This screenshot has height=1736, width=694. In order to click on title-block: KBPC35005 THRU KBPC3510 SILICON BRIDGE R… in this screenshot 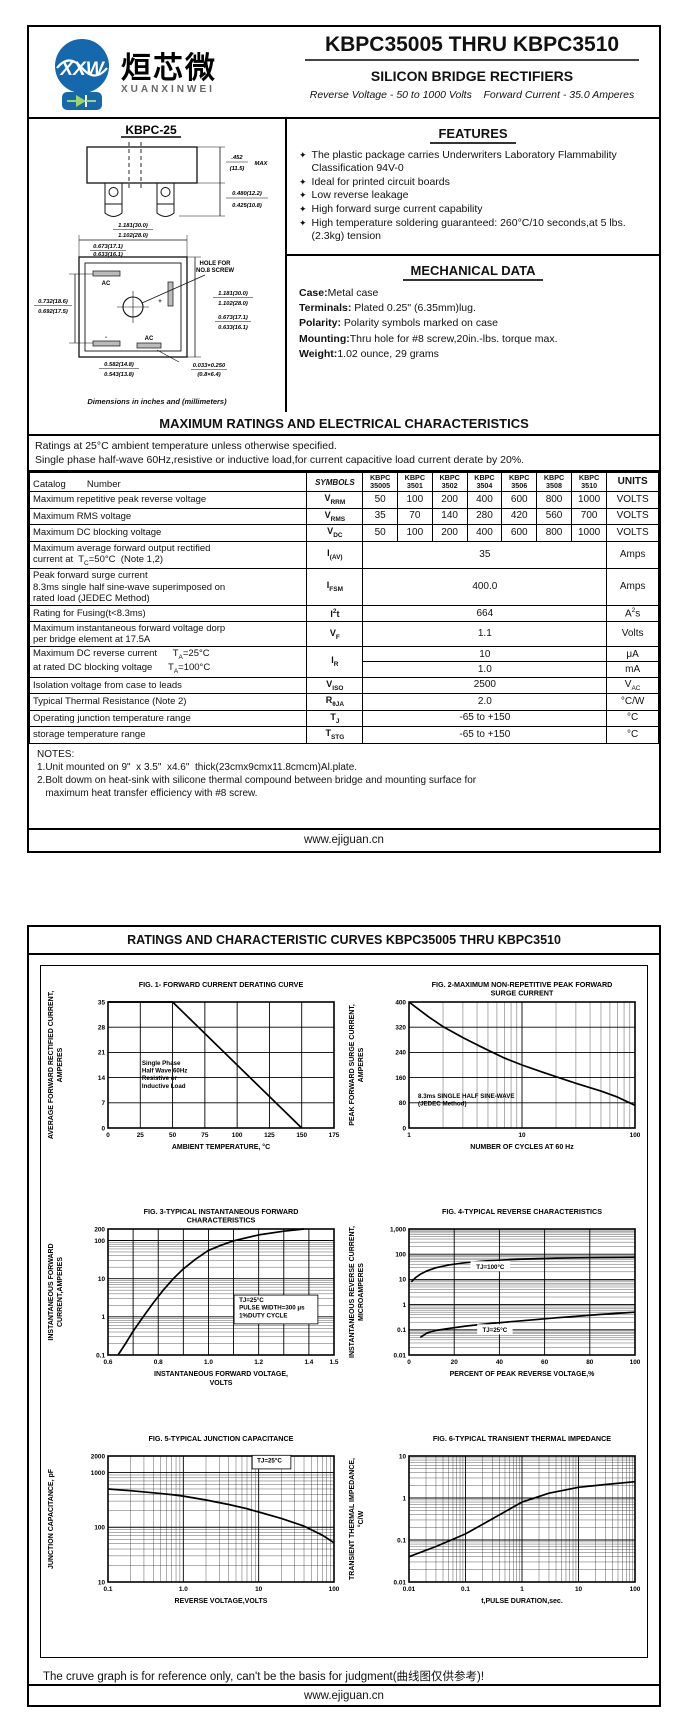, I will do `click(472, 67)`.